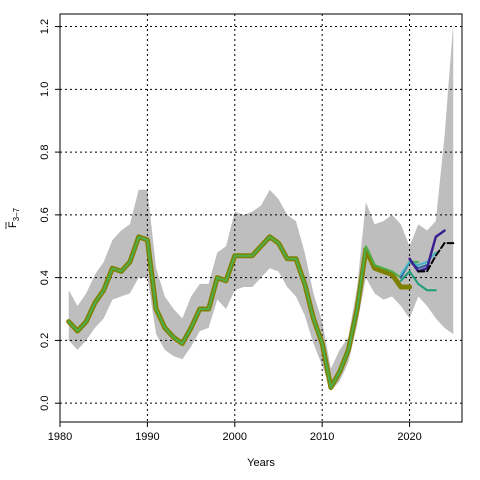  What do you see at coordinates (235, 437) in the screenshot?
I see `x-tick-label: 2000` at bounding box center [235, 437].